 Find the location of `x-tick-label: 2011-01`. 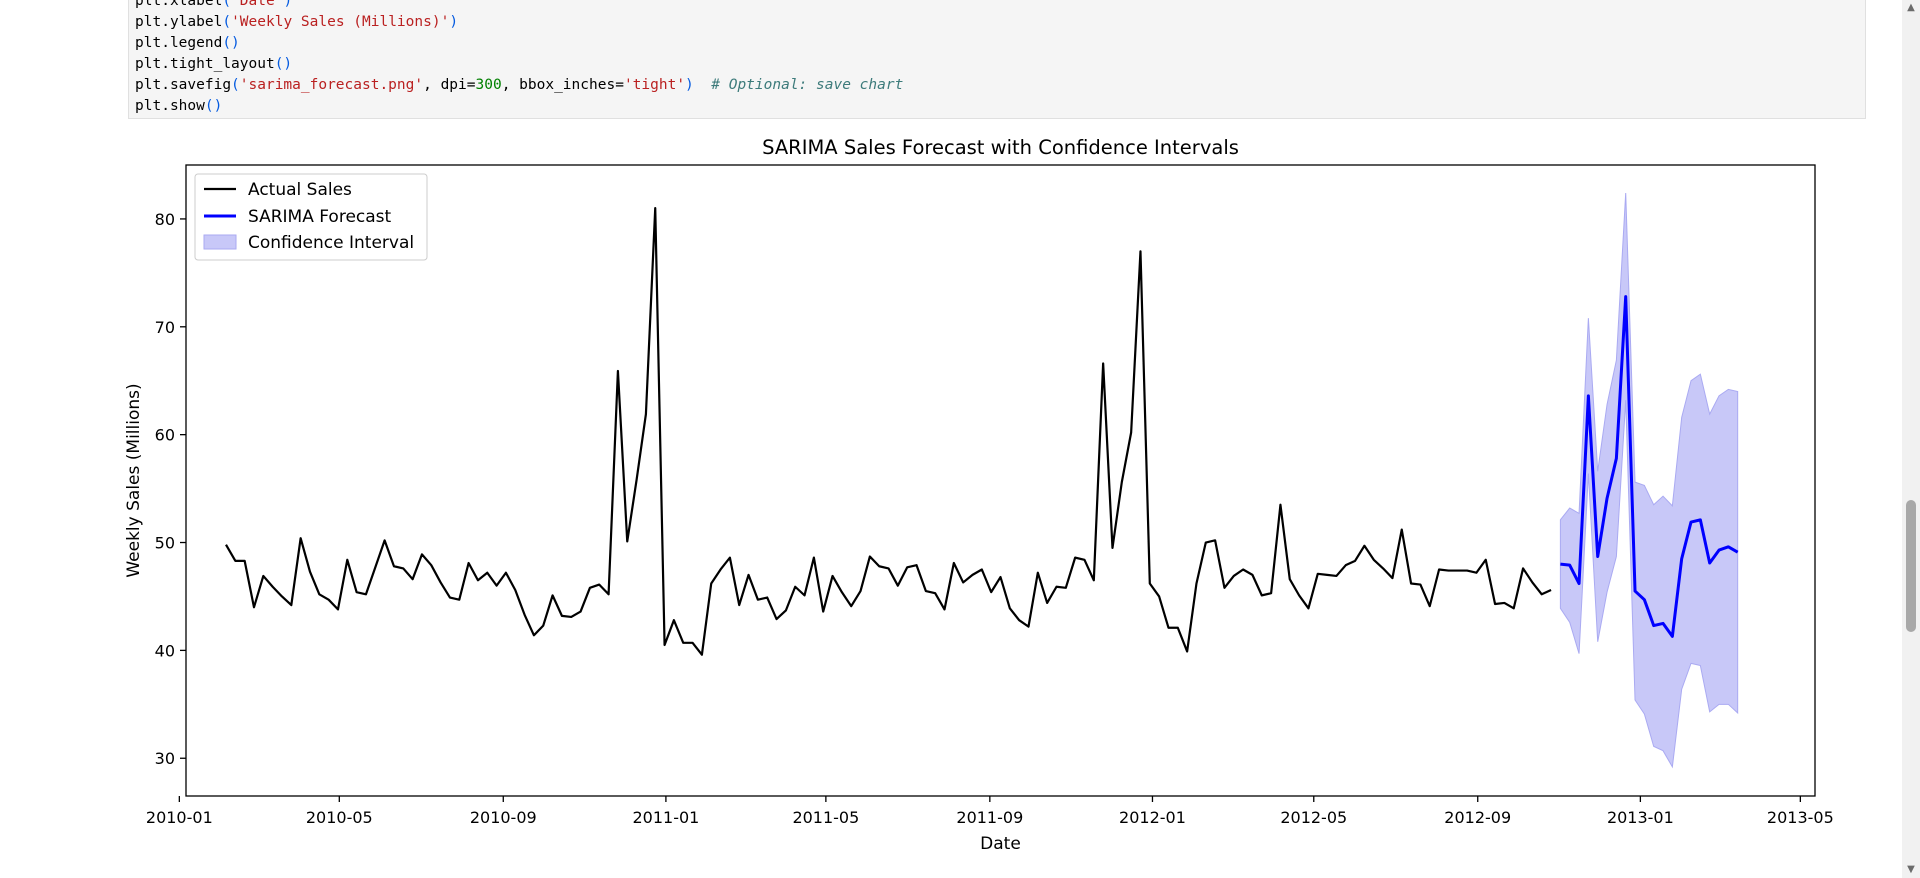

x-tick-label: 2011-01 is located at coordinates (665, 817).